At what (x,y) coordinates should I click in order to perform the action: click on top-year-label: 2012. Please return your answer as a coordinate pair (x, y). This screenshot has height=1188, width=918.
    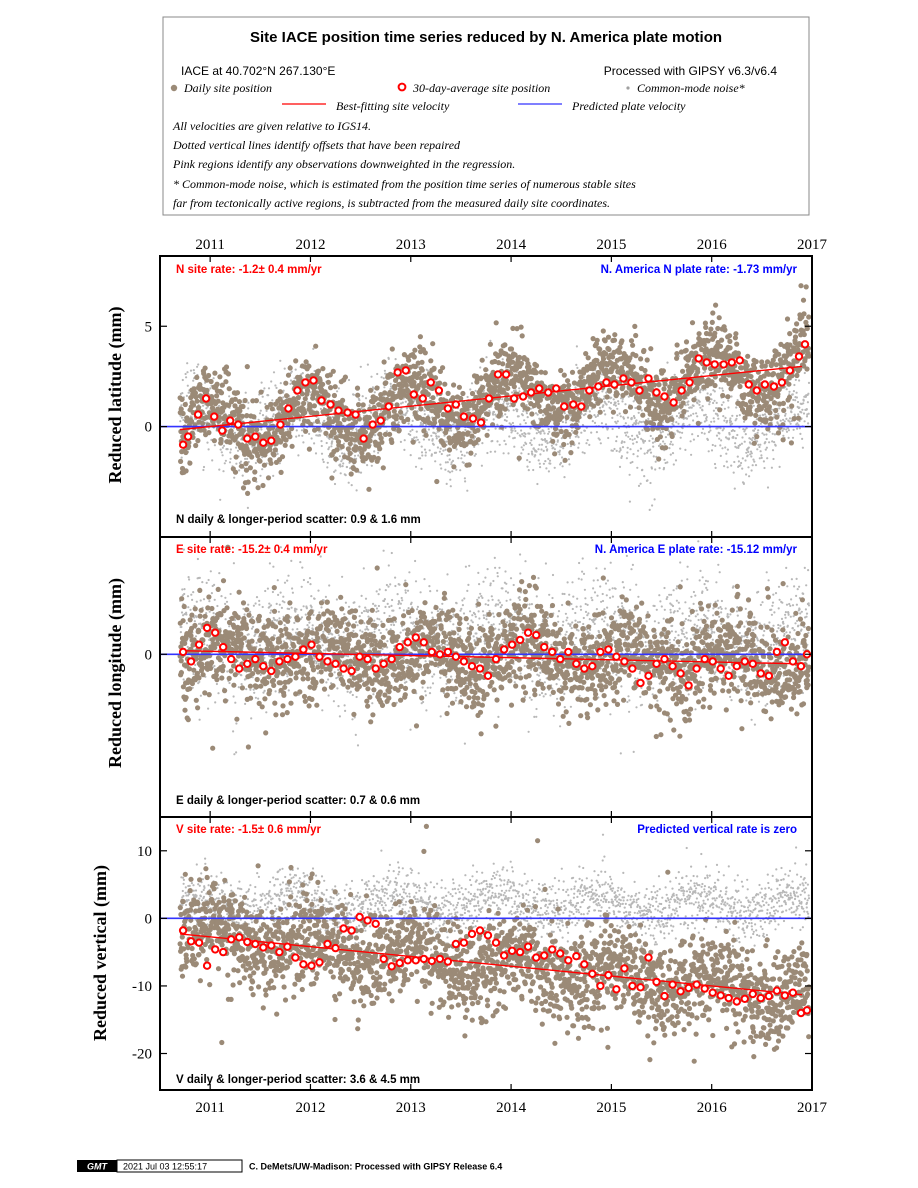
    Looking at the image, I should click on (310, 245).